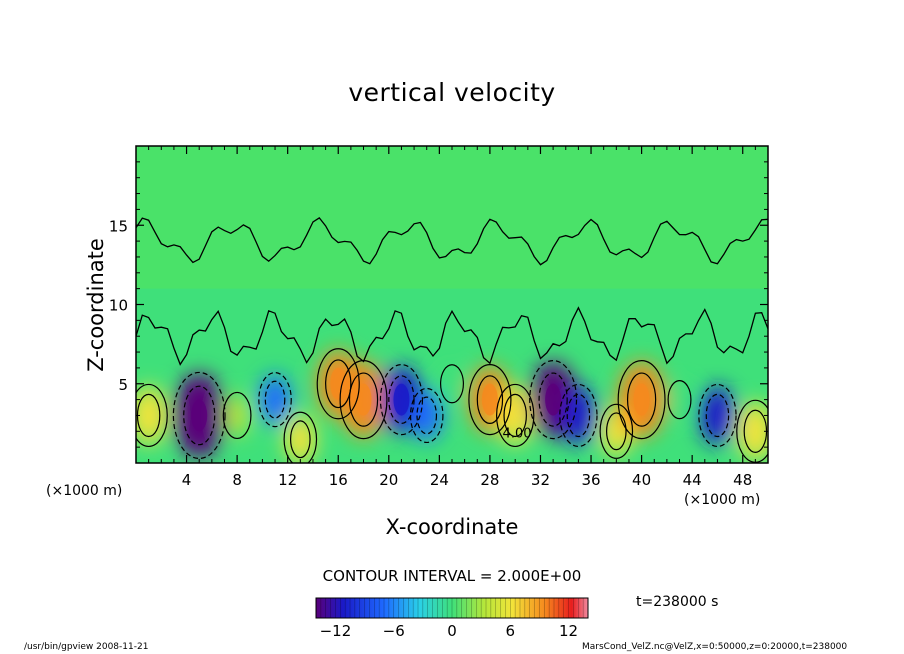 The image size is (904, 654). Describe the element at coordinates (118, 306) in the screenshot. I see `y-tick-label: 10` at that location.